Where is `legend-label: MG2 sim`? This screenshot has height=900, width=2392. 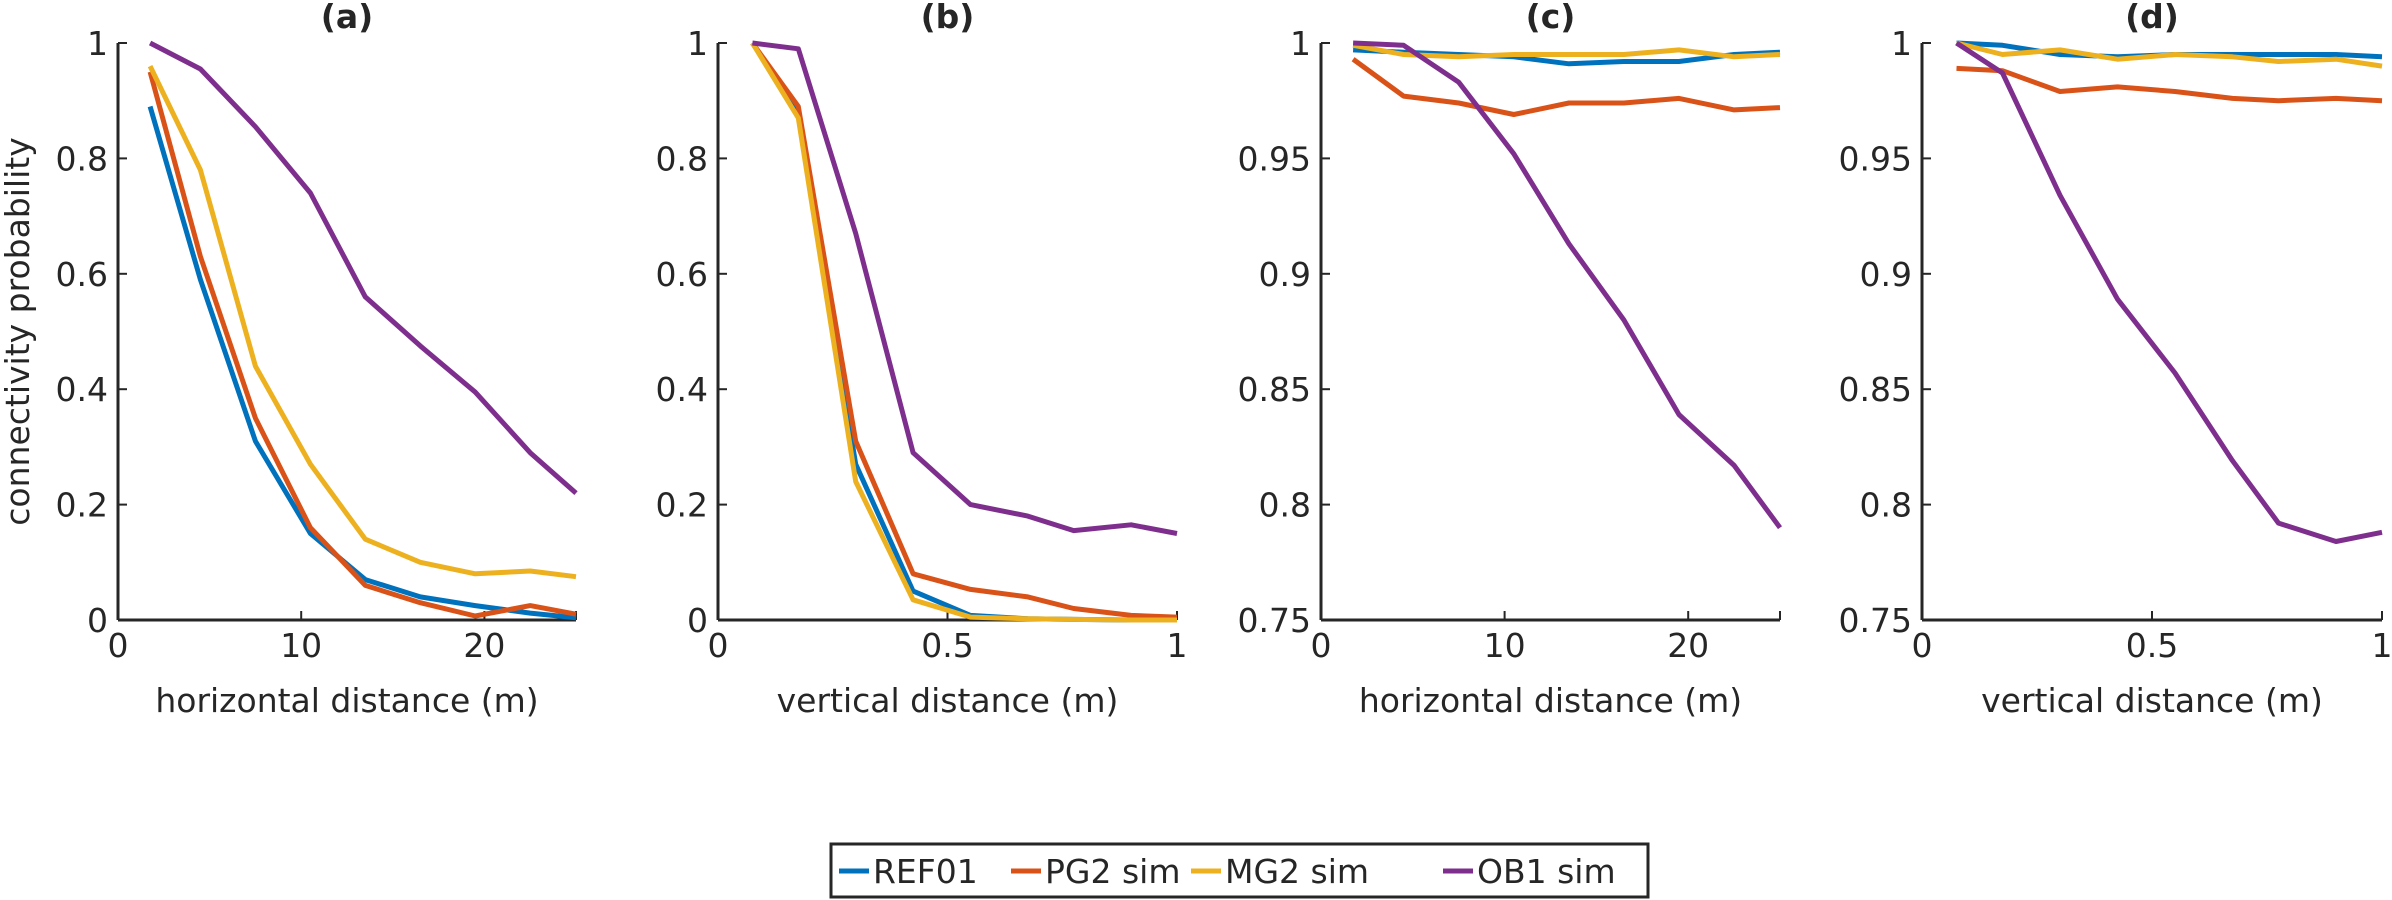
legend-label: MG2 sim is located at coordinates (1297, 871).